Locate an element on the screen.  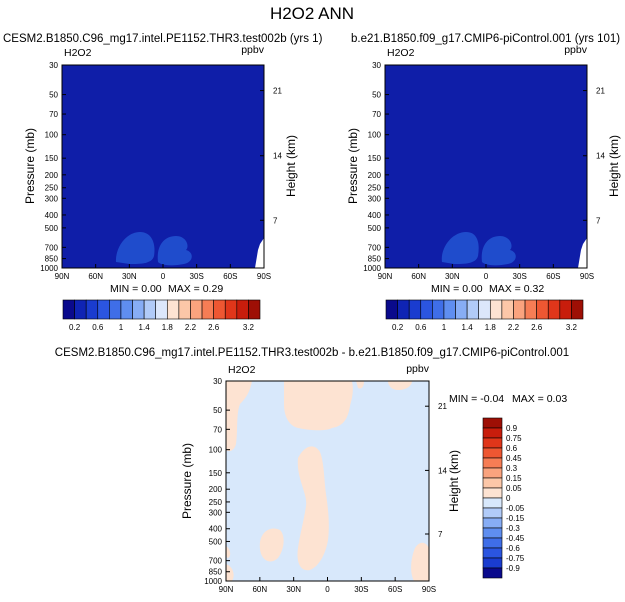
colorbar-control: 0.2 0.6 1 1.4 1.8 2.2 2.6 3.2 is located at coordinates (484, 315).